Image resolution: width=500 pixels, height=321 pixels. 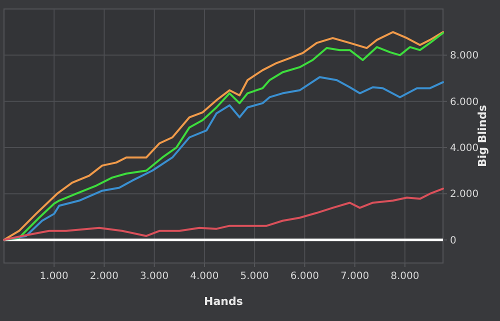 What do you see at coordinates (254, 276) in the screenshot?
I see `x-tick-label: 5.000` at bounding box center [254, 276].